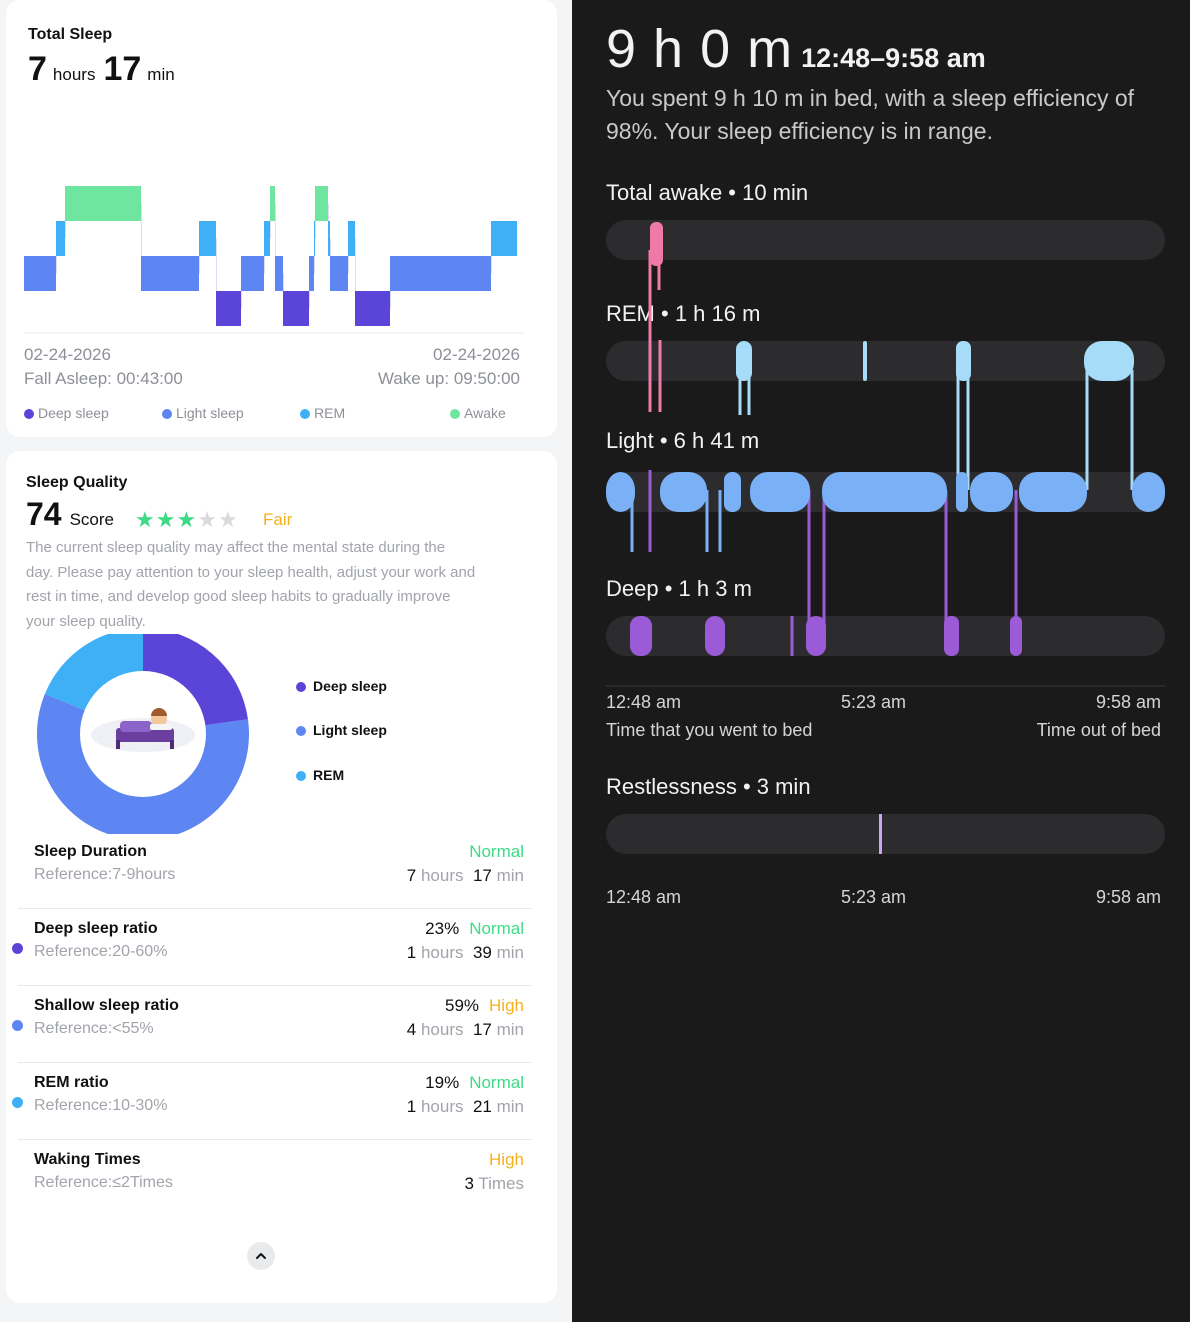 The image size is (1190, 1322). Describe the element at coordinates (708, 786) in the screenshot. I see `restlessness-label: Restlessness • 3 min` at that location.